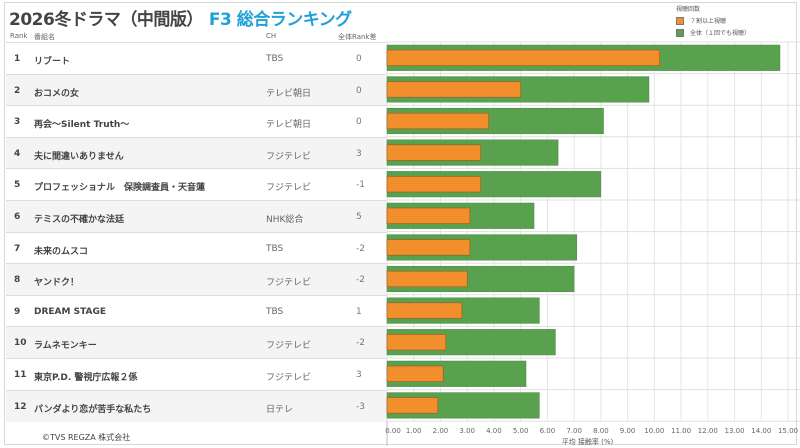 The width and height of the screenshot is (800, 448). I want to click on table-row: 9 DREAM STAGE TBS 1, so click(196, 310).